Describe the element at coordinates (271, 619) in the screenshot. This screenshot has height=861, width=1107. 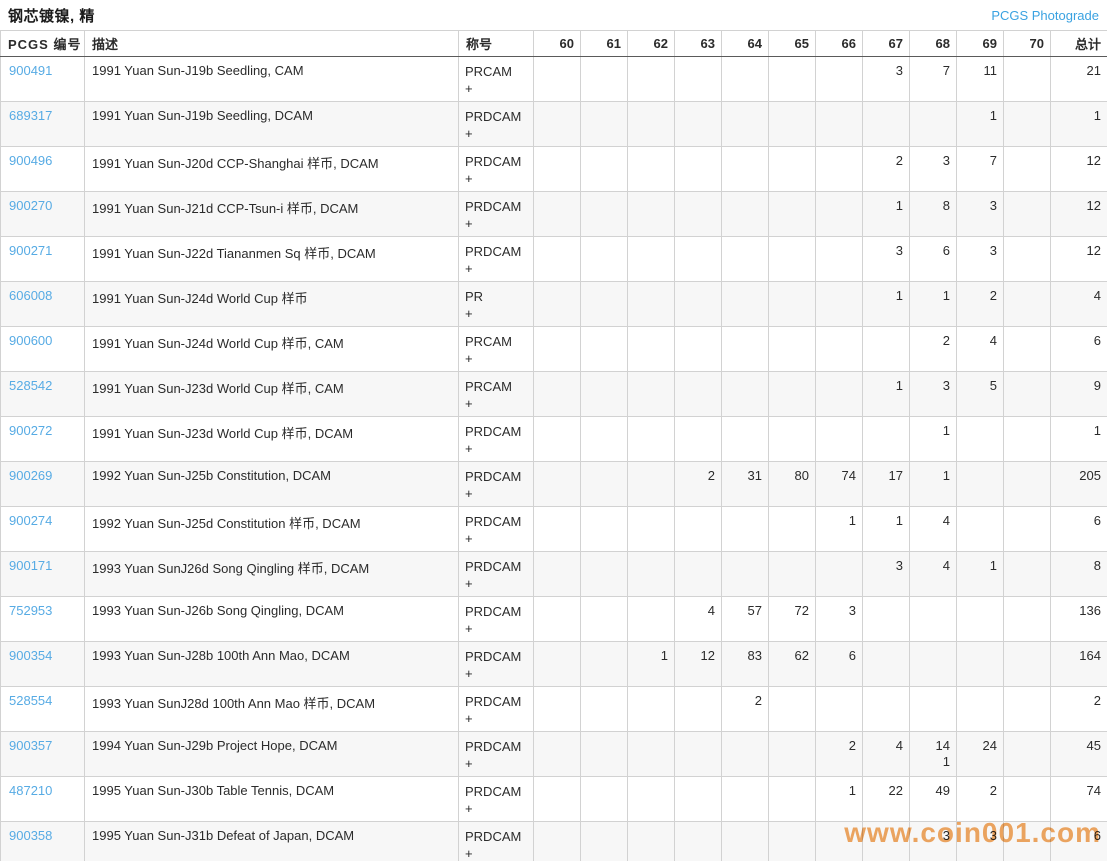
I see `coin-description: 1993 Yuan Sun-J26b Song Qingling, DCAM` at that location.